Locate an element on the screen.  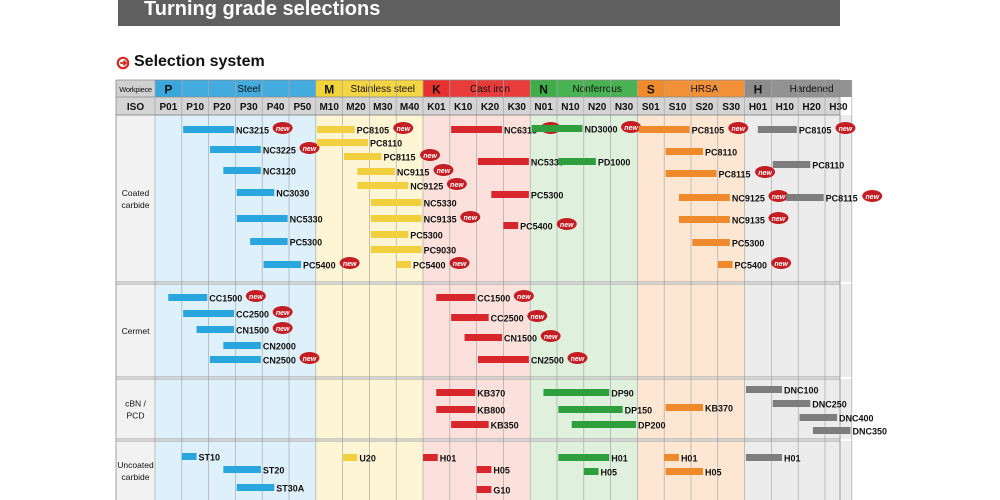
grade-label: PD1000 is located at coordinates (614, 163).